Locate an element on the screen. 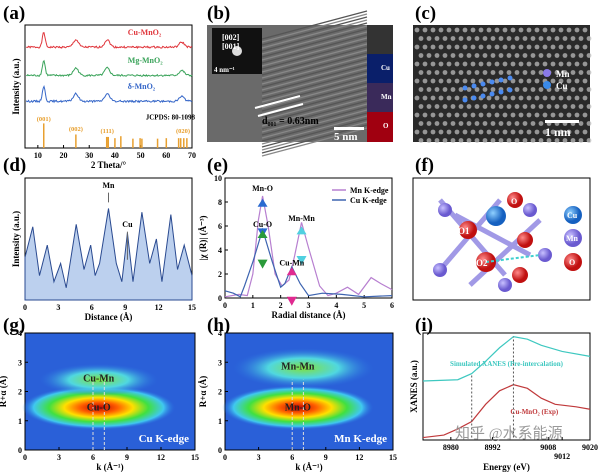  x-tick-label: 12 is located at coordinates (161, 457).